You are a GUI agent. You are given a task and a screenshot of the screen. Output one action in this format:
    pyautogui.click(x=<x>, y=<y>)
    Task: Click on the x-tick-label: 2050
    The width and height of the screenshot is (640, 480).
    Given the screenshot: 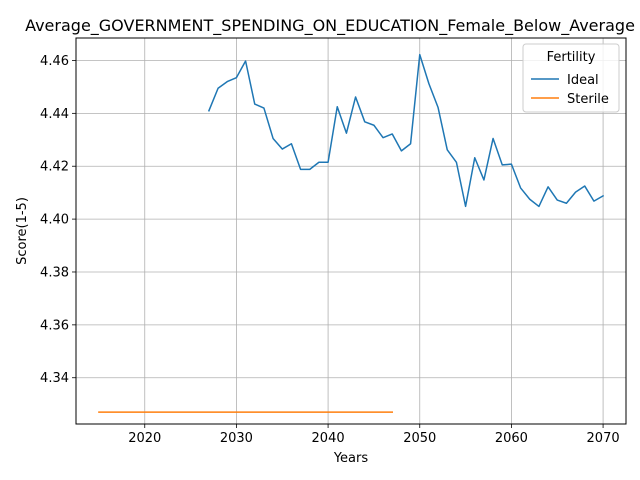 What is the action you would take?
    pyautogui.click(x=419, y=438)
    